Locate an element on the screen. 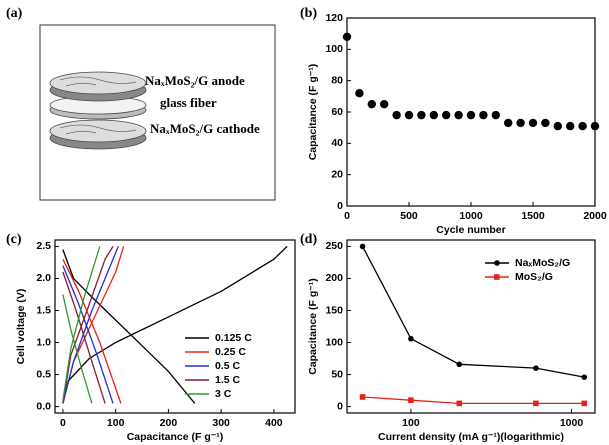 This screenshot has height=445, width=609. panel-label: (b) is located at coordinates (308, 13).